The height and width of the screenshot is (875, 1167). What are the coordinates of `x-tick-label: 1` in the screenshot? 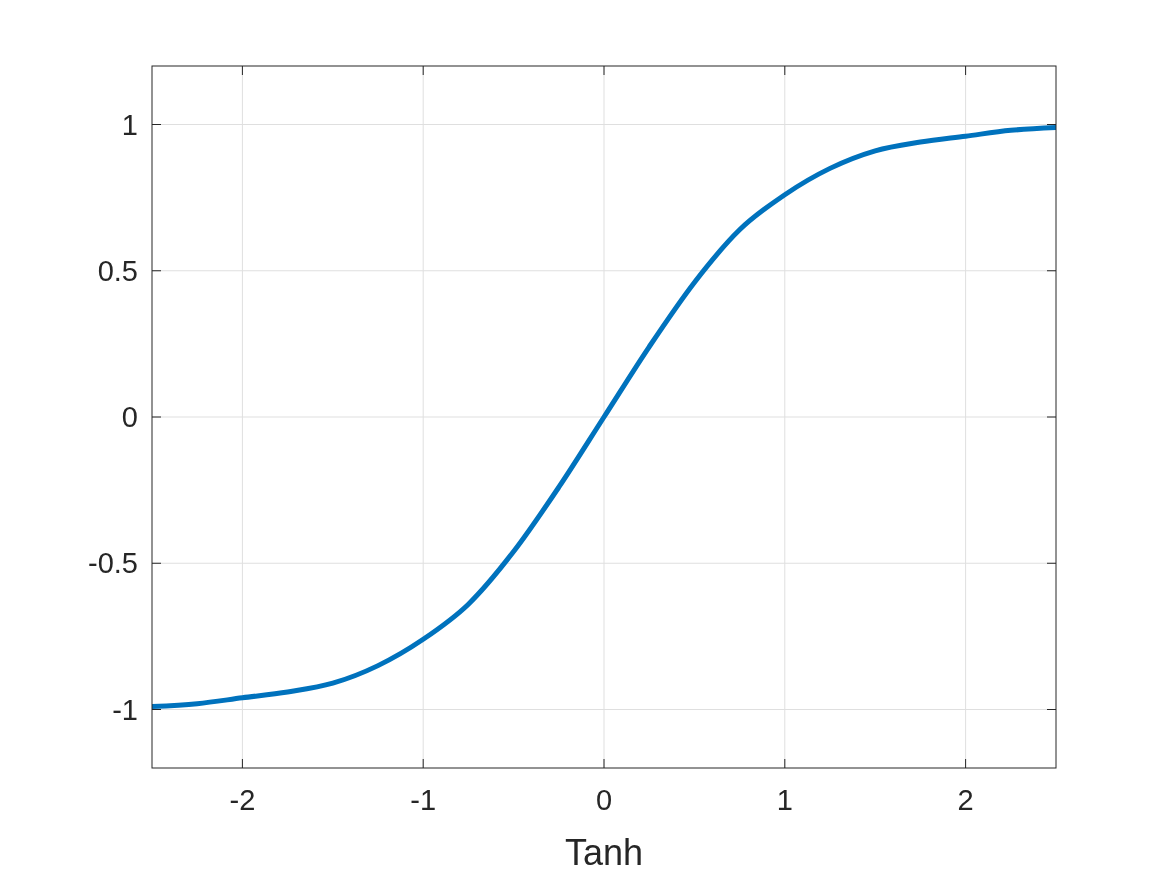 It's located at (784, 800).